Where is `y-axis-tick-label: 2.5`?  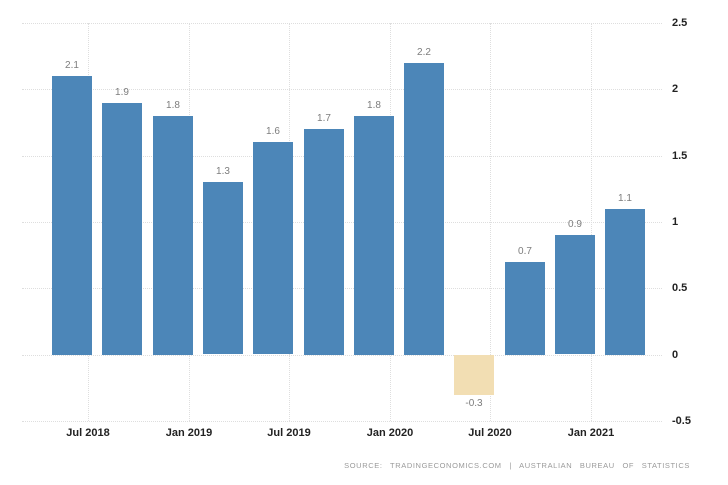 y-axis-tick-label: 2.5 is located at coordinates (680, 23).